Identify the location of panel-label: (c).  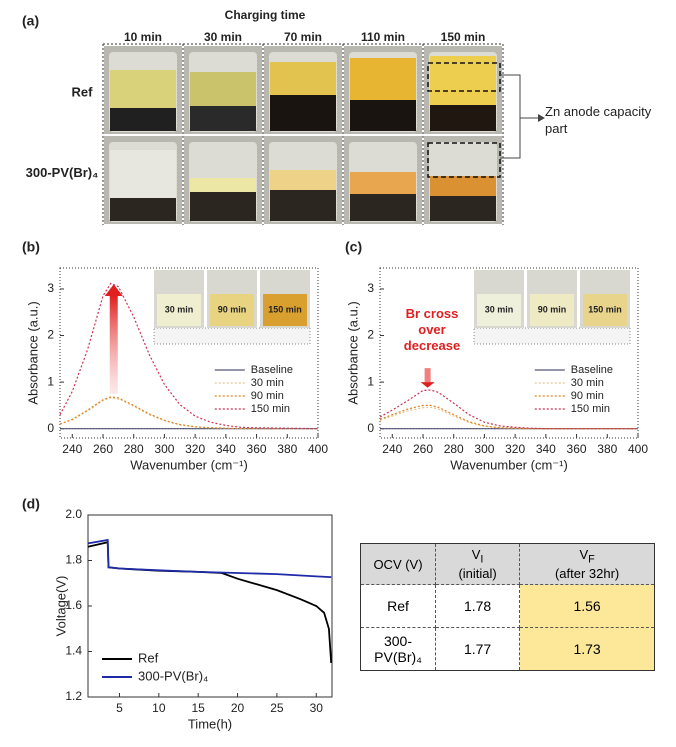
(353, 247).